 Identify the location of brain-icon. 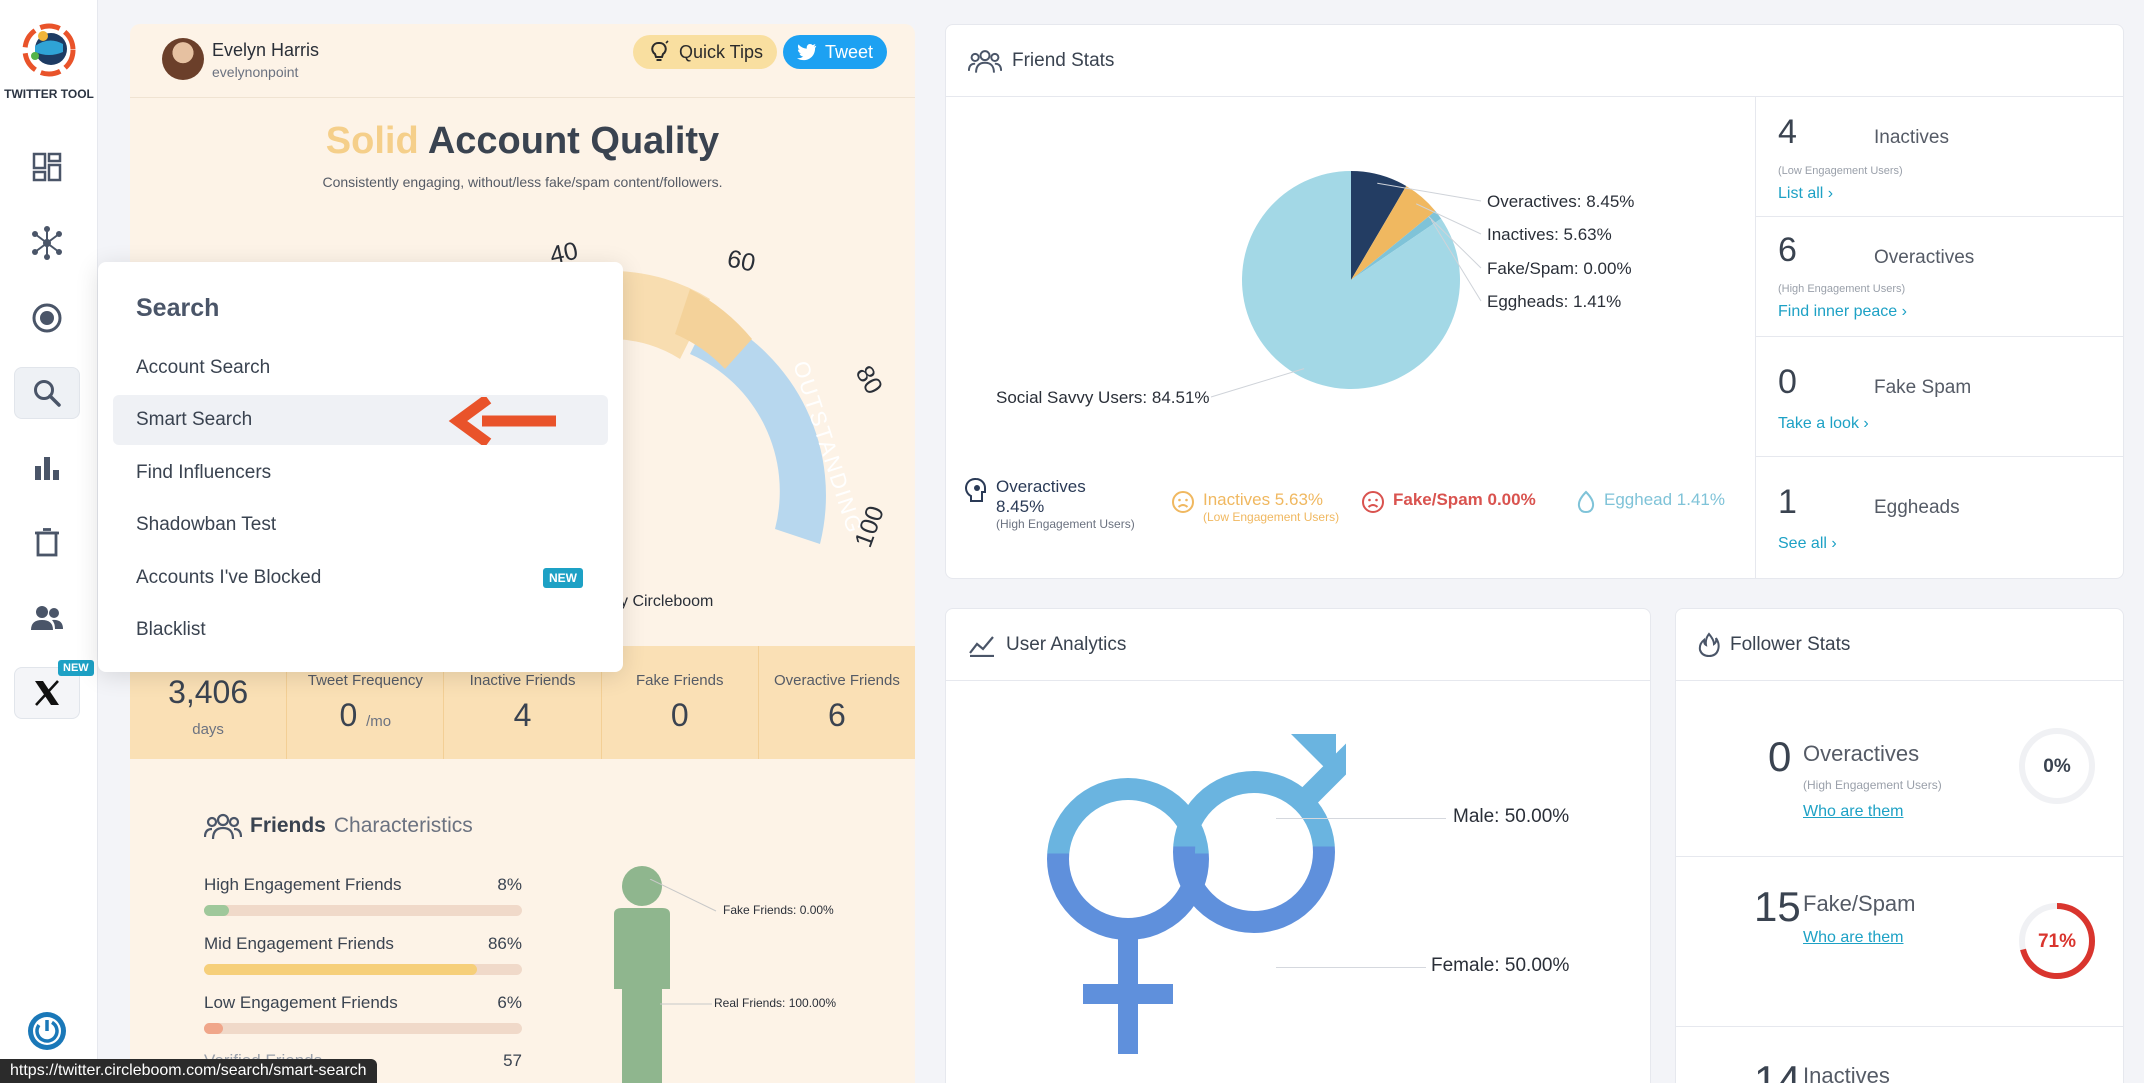
(975, 489).